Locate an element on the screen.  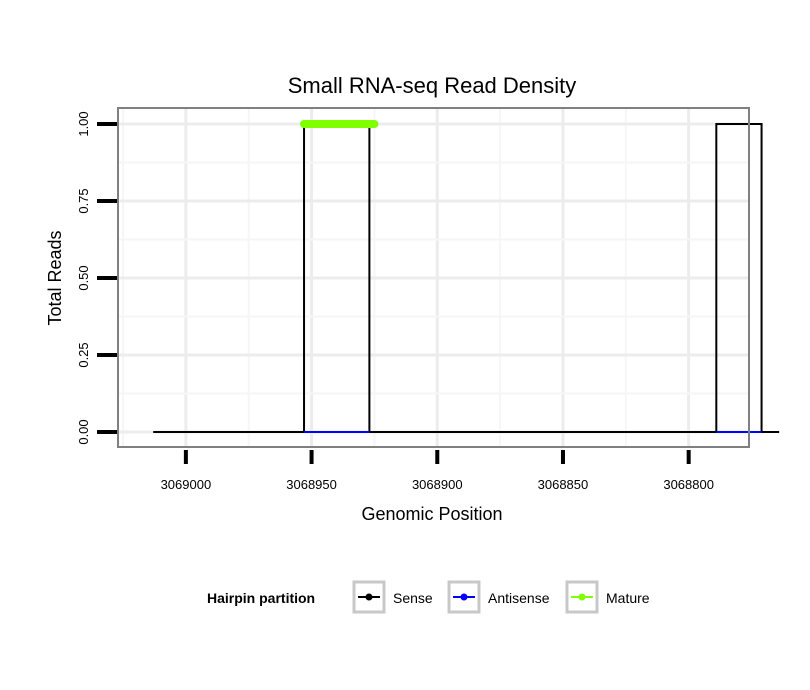
y-tick-label: 1.00 is located at coordinates (83, 123).